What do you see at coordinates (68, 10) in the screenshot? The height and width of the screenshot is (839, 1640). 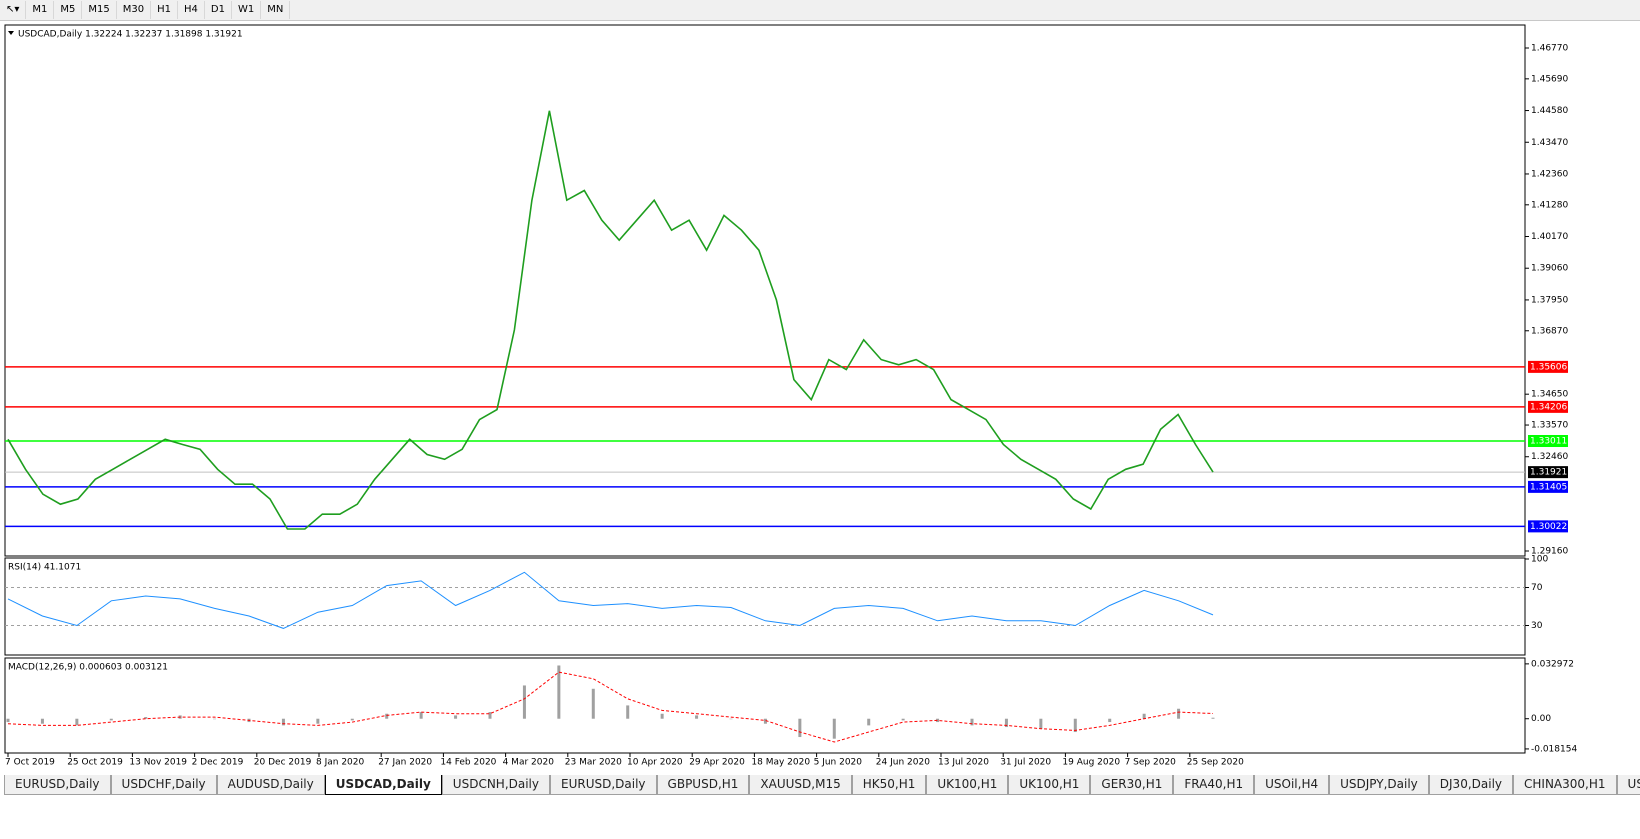 I see `timeframe-button: M5` at bounding box center [68, 10].